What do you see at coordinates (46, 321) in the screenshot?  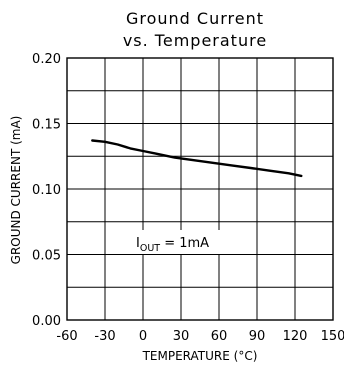 I see `y-tick-label: 0.00` at bounding box center [46, 321].